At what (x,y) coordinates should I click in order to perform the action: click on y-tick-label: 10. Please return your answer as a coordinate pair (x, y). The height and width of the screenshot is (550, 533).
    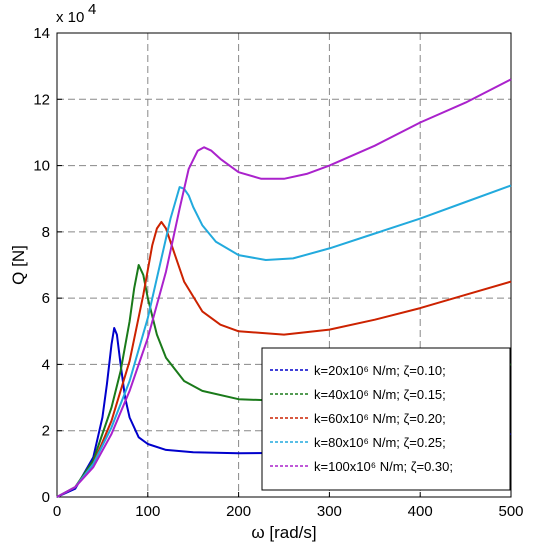
    Looking at the image, I should click on (41, 166).